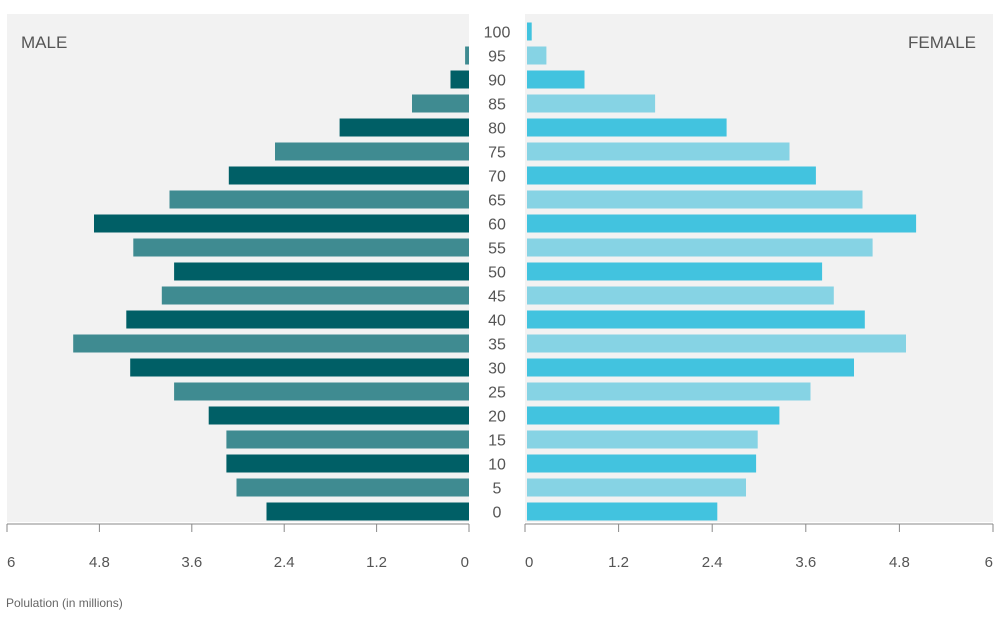 This screenshot has height=631, width=1000. What do you see at coordinates (497, 513) in the screenshot?
I see `age-label-0: 0` at bounding box center [497, 513].